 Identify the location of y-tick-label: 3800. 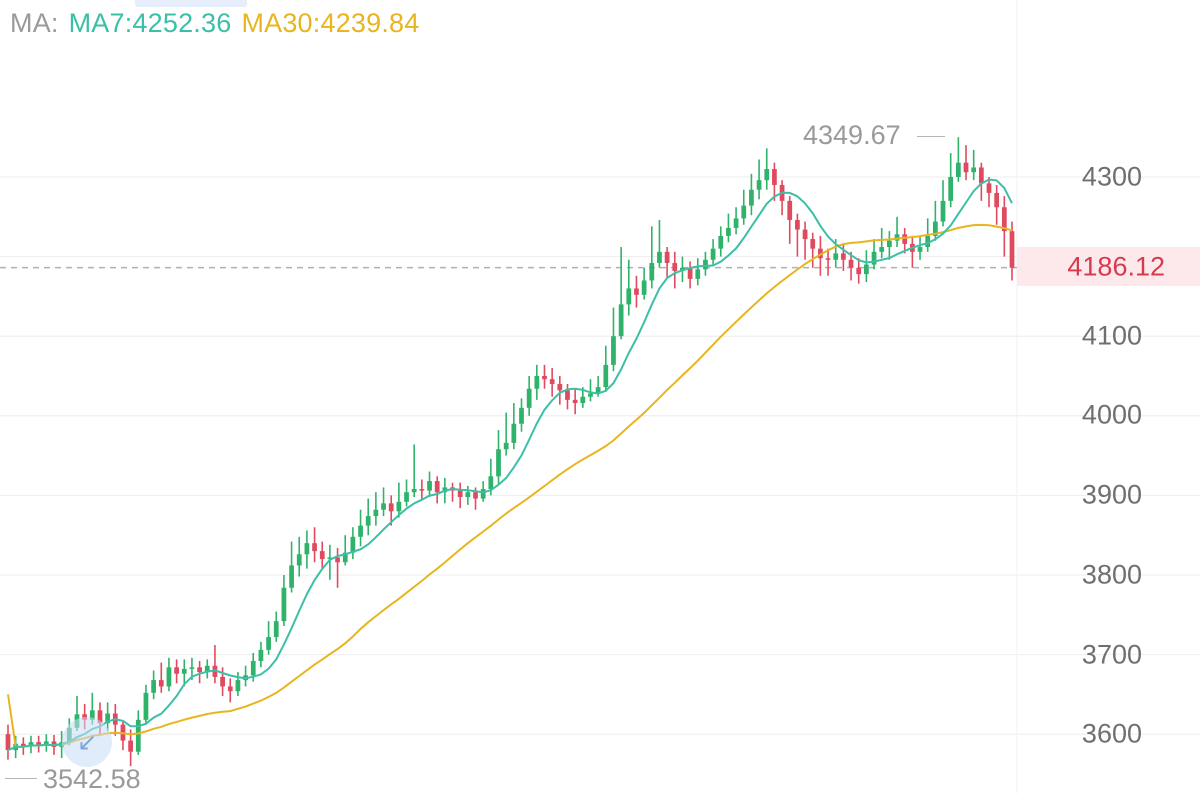
(1111, 574).